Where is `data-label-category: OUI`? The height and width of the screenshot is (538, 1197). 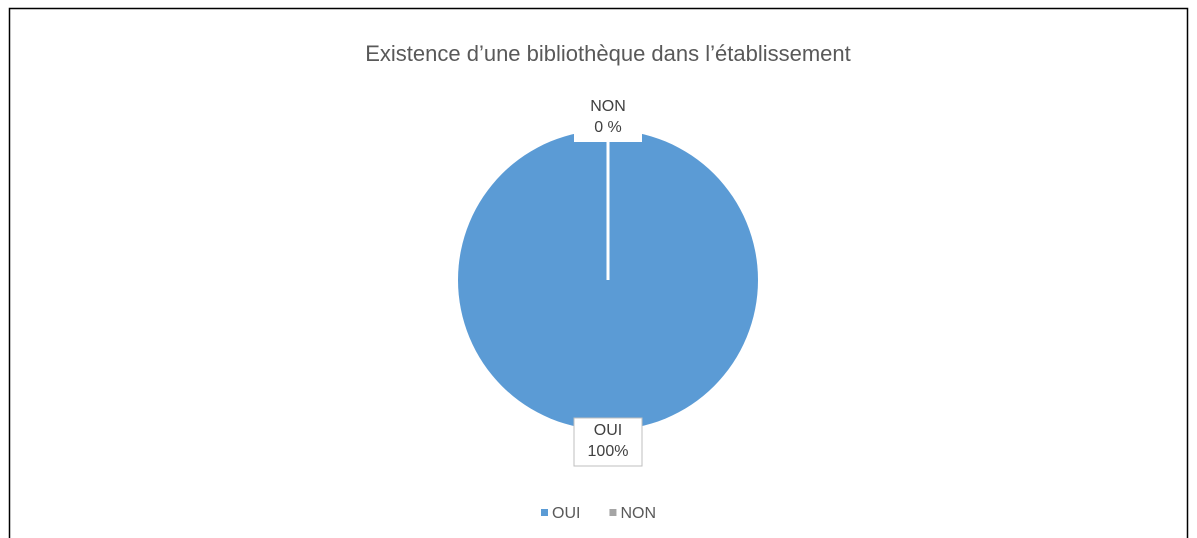
data-label-category: OUI is located at coordinates (608, 430).